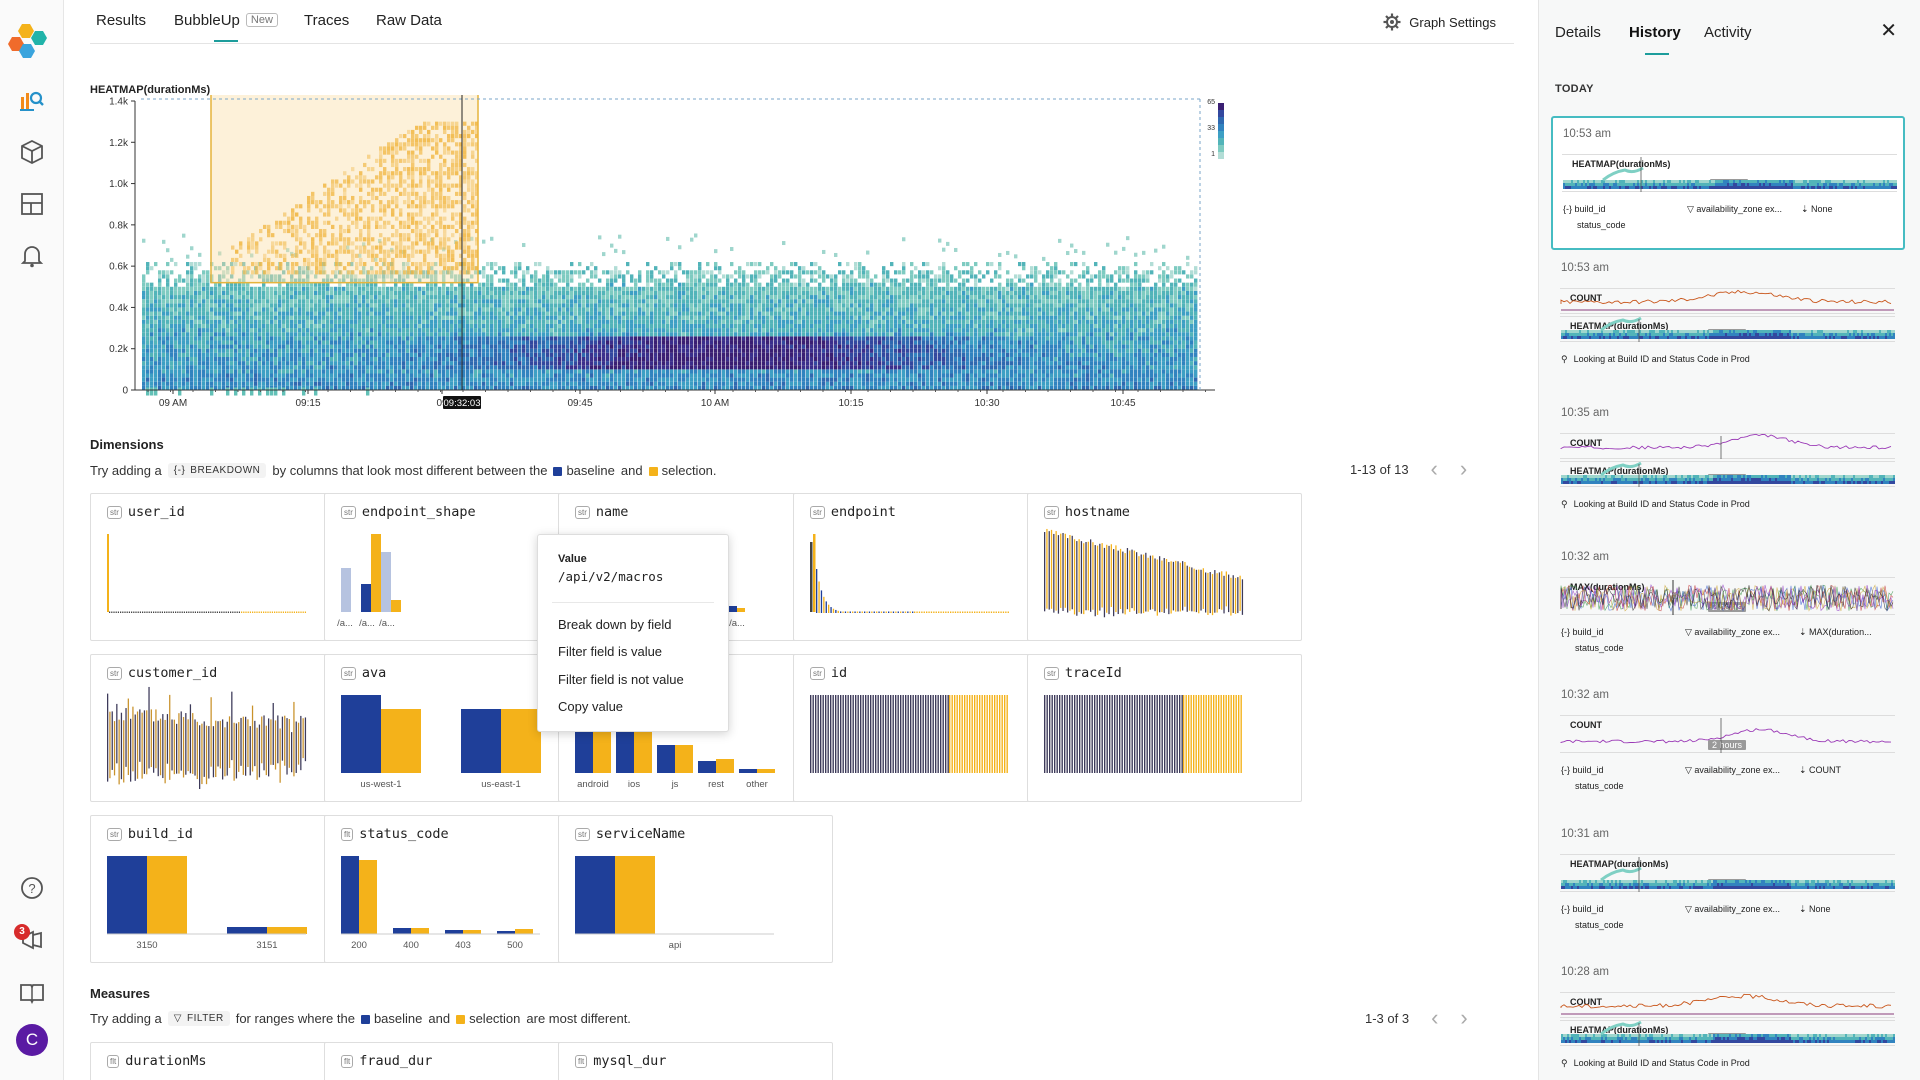 The image size is (1920, 1080). I want to click on dimension-card-hostname: str hostname, so click(1164, 567).